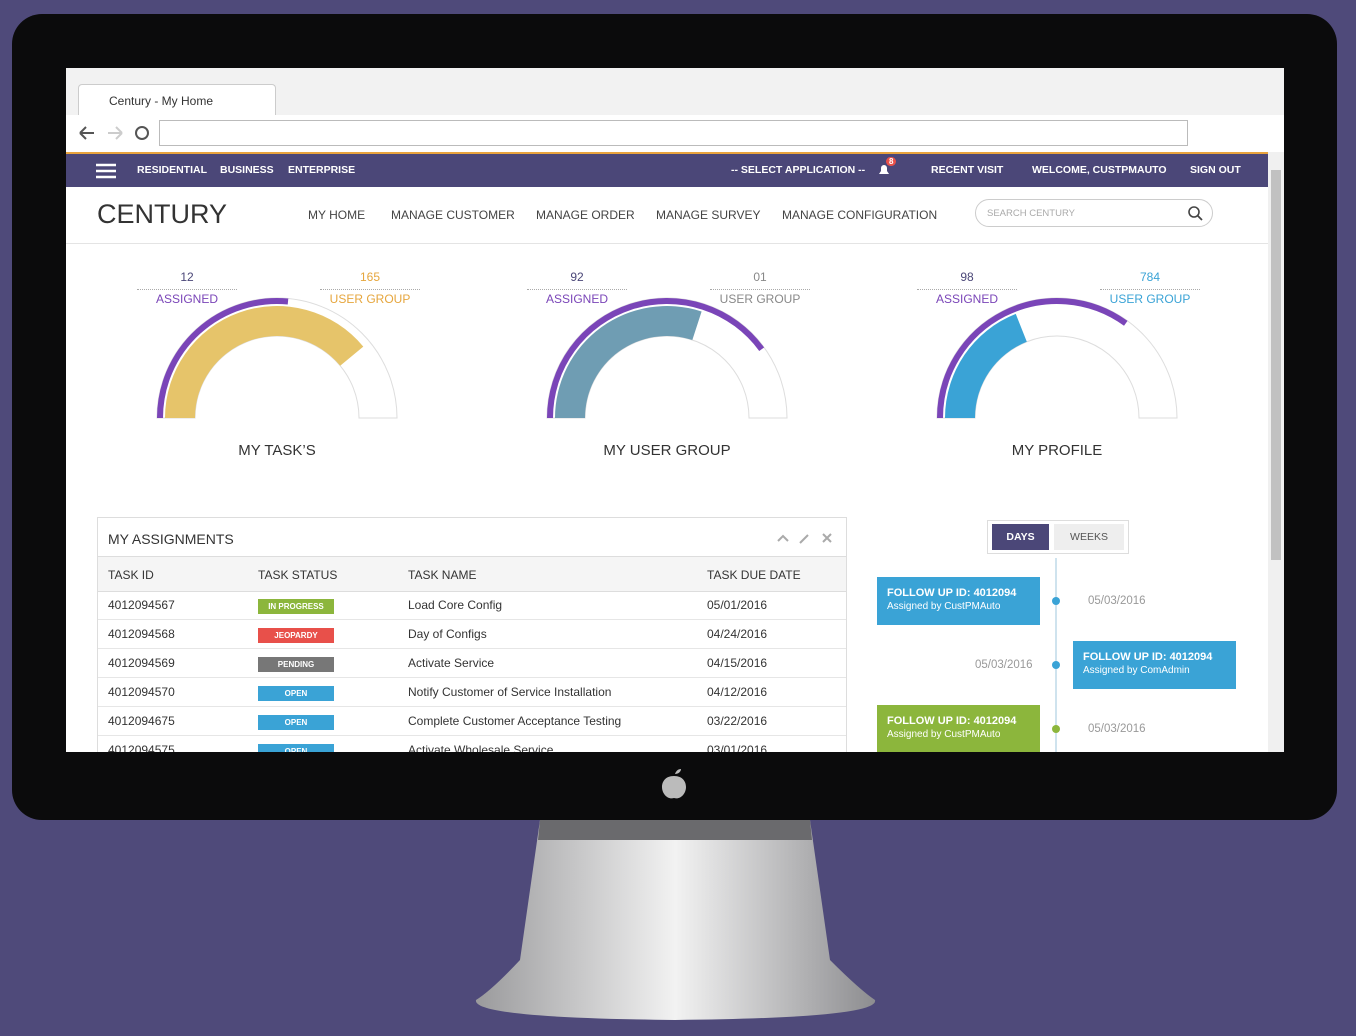  Describe the element at coordinates (1276, 365) in the screenshot. I see `scroll-thumb` at that location.